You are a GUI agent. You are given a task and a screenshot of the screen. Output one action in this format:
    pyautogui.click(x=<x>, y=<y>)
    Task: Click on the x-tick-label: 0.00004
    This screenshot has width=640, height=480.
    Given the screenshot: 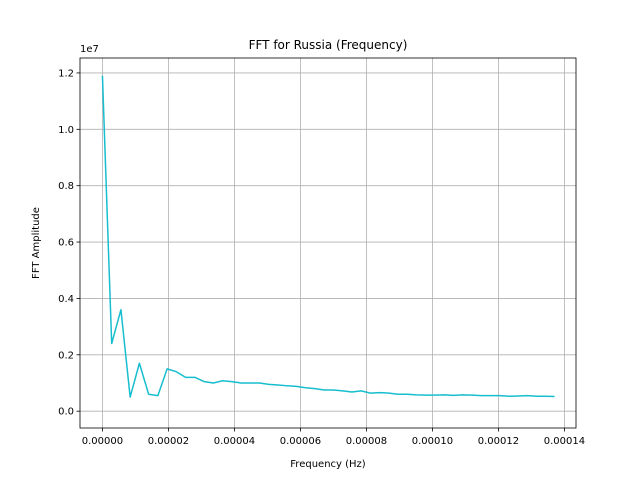 What is the action you would take?
    pyautogui.click(x=234, y=441)
    